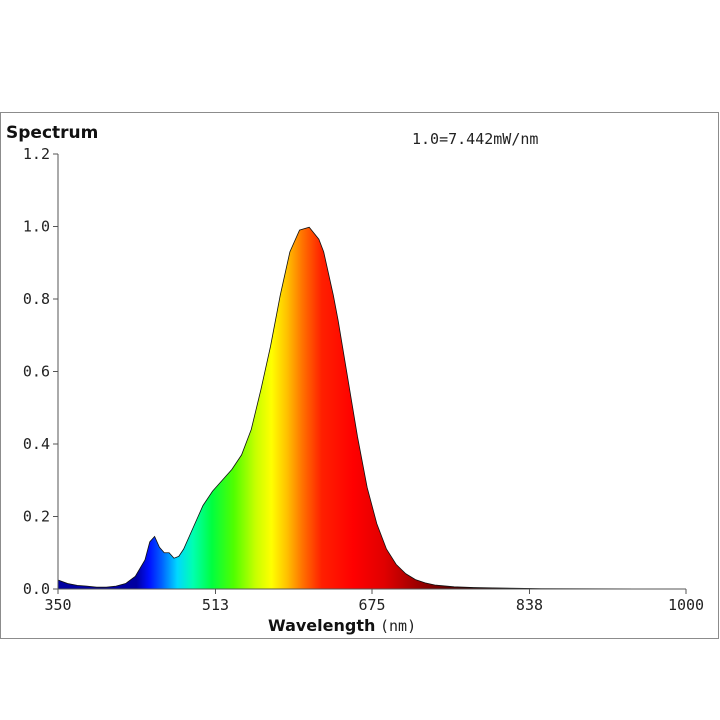 This screenshot has height=720, width=720. Describe the element at coordinates (475, 139) in the screenshot. I see `scale-note: 1.0=7.442mW/nm` at that location.